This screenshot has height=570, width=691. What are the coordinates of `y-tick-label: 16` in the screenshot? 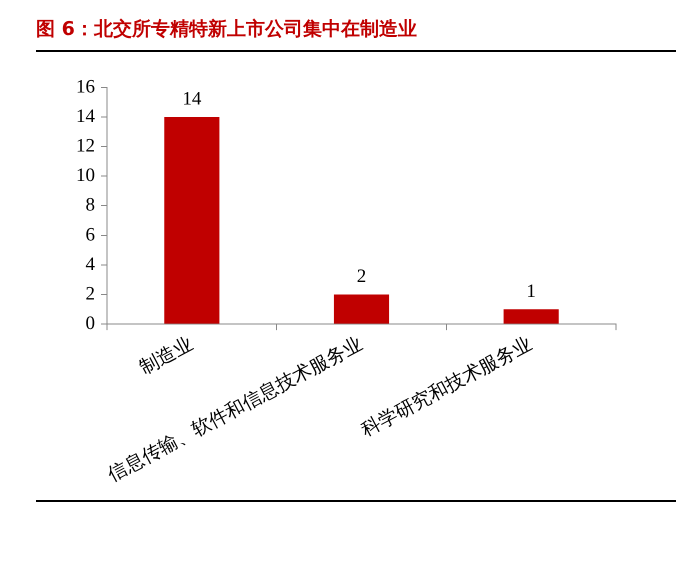 It's located at (85, 87).